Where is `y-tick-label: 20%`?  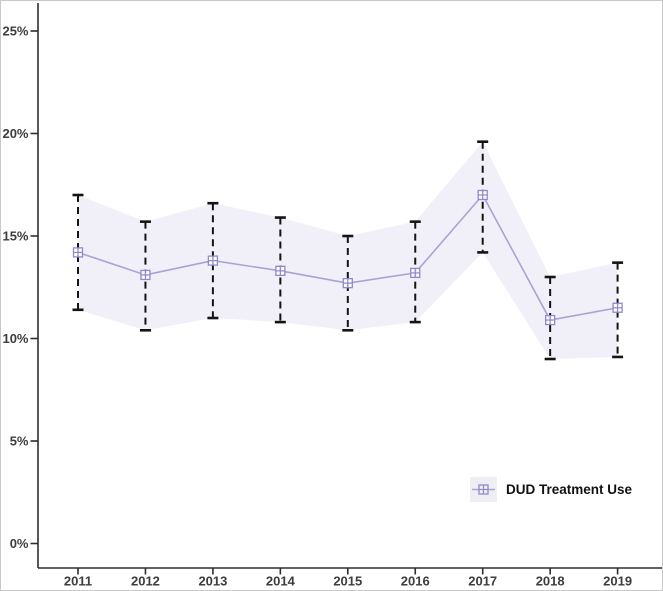
y-tick-label: 20% is located at coordinates (15, 133).